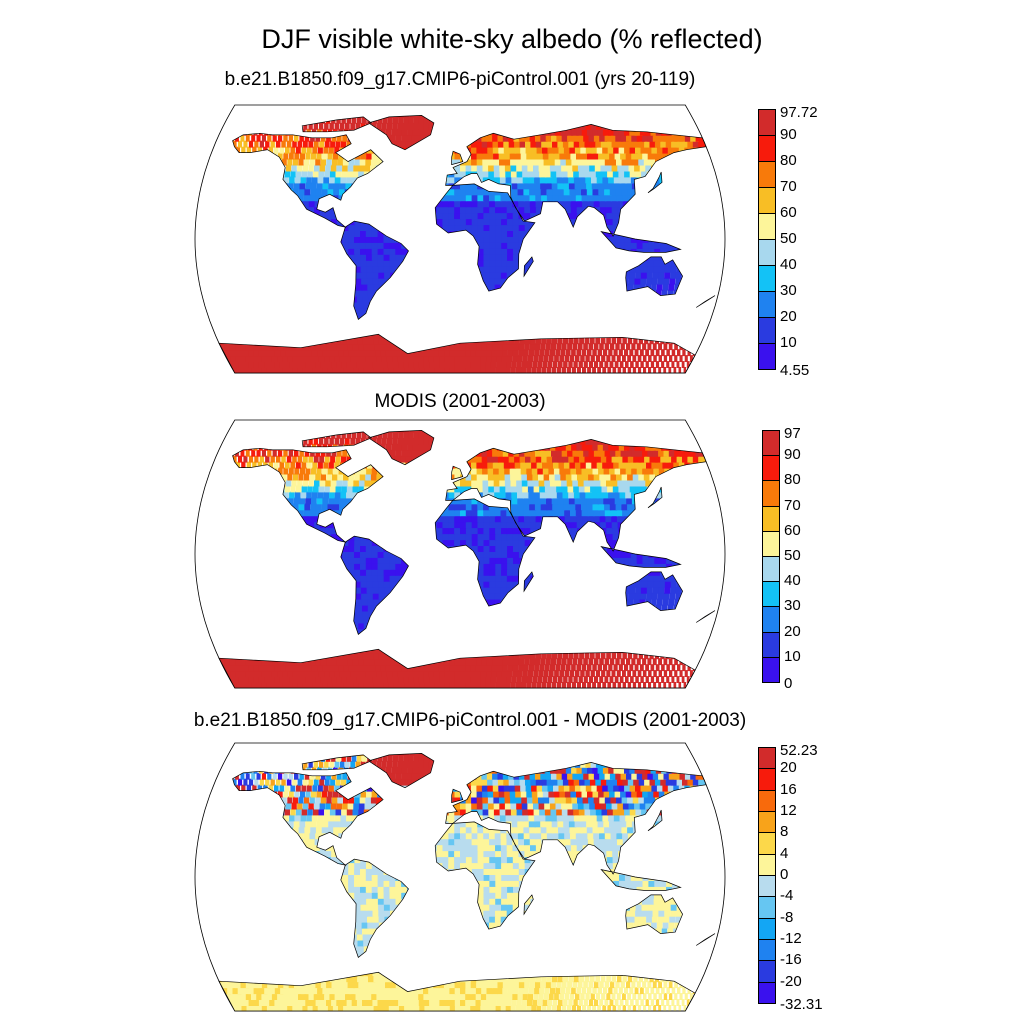  I want to click on colorbar-label: 52.23, so click(799, 750).